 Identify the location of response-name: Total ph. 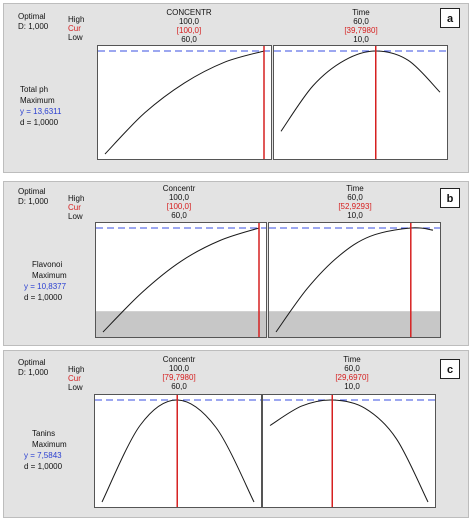
(34, 89).